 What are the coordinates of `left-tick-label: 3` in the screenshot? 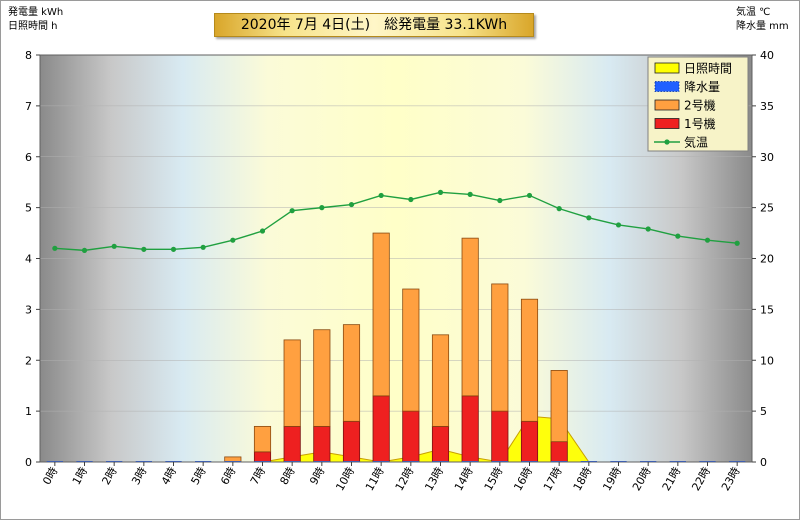 It's located at (28, 309).